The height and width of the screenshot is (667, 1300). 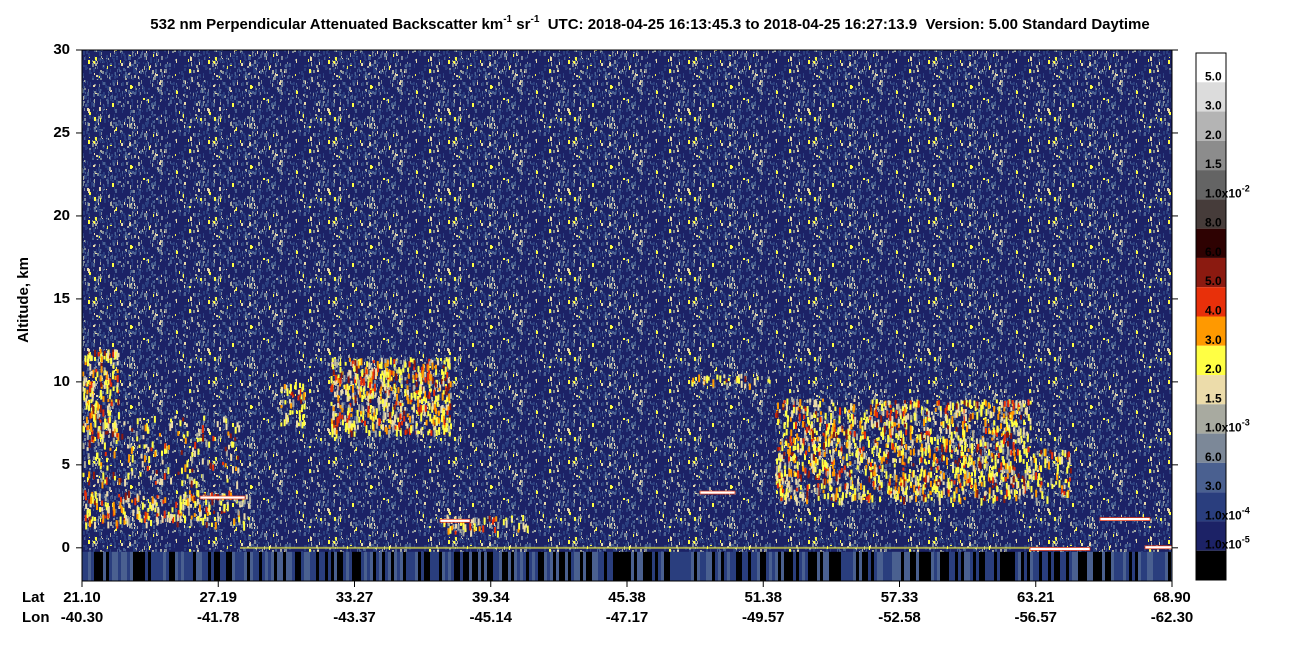 What do you see at coordinates (1211, 97) in the screenshot?
I see `colorbar-swatch` at bounding box center [1211, 97].